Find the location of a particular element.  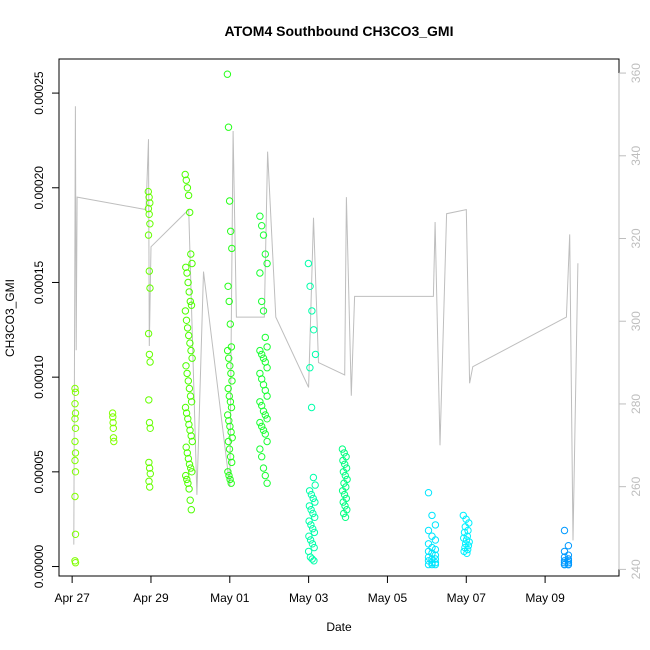

y-tick-label: 0.00025 is located at coordinates (39, 93).